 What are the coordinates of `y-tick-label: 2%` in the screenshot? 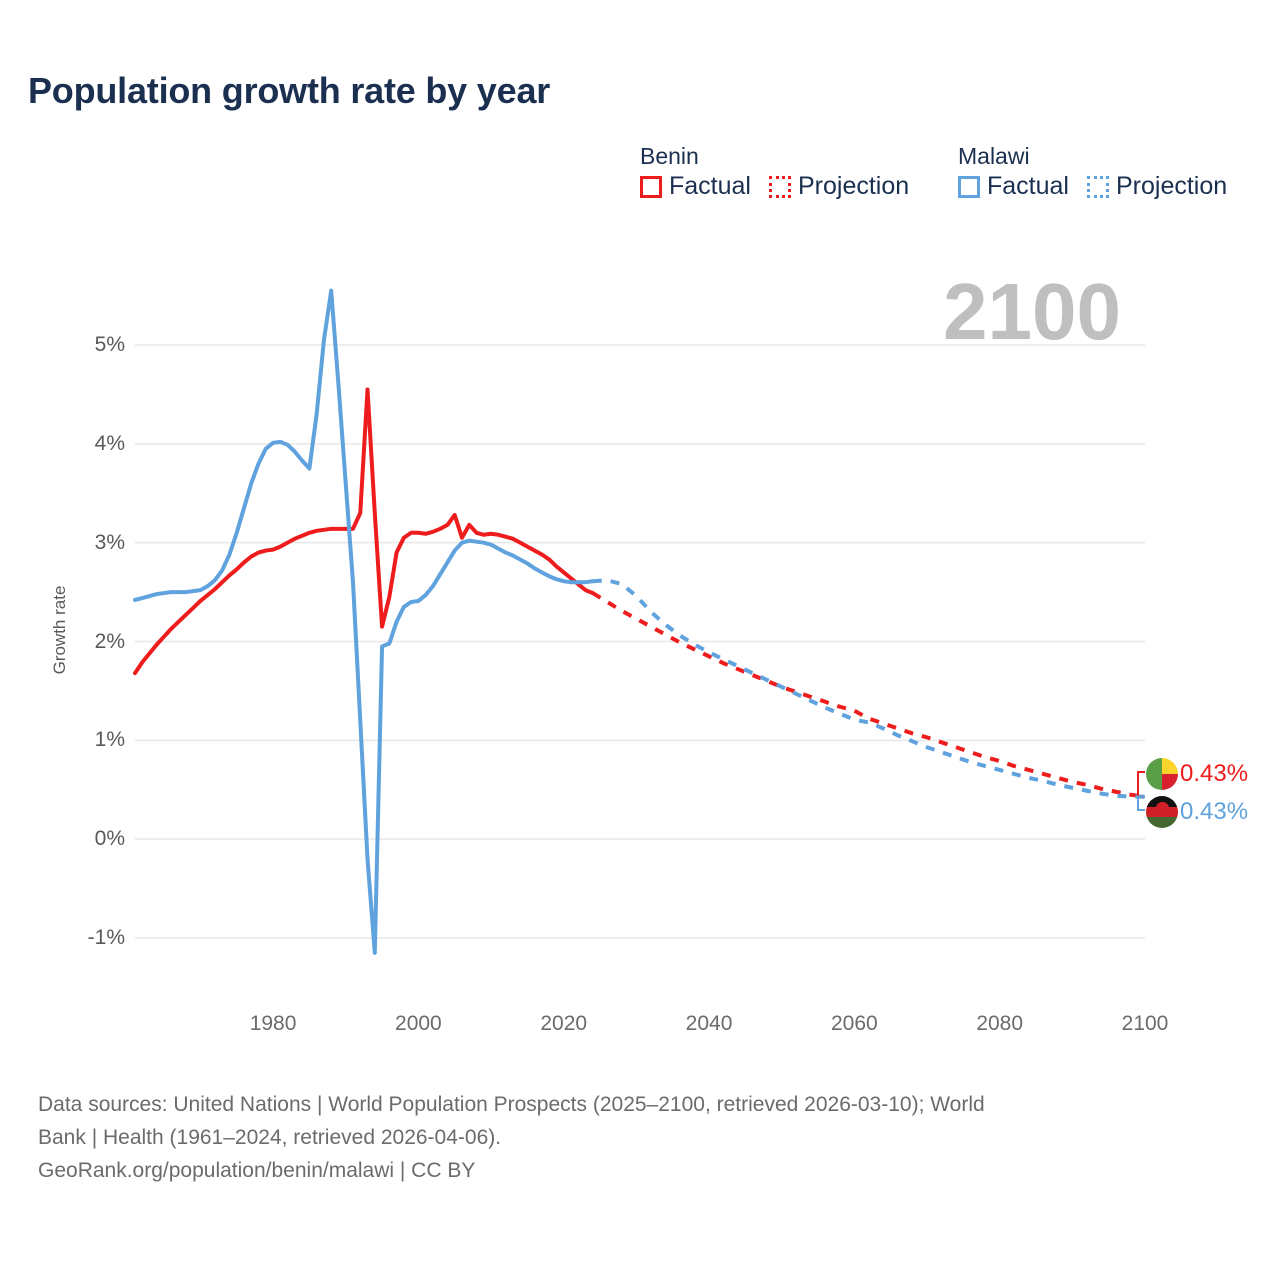 It's located at (109, 641).